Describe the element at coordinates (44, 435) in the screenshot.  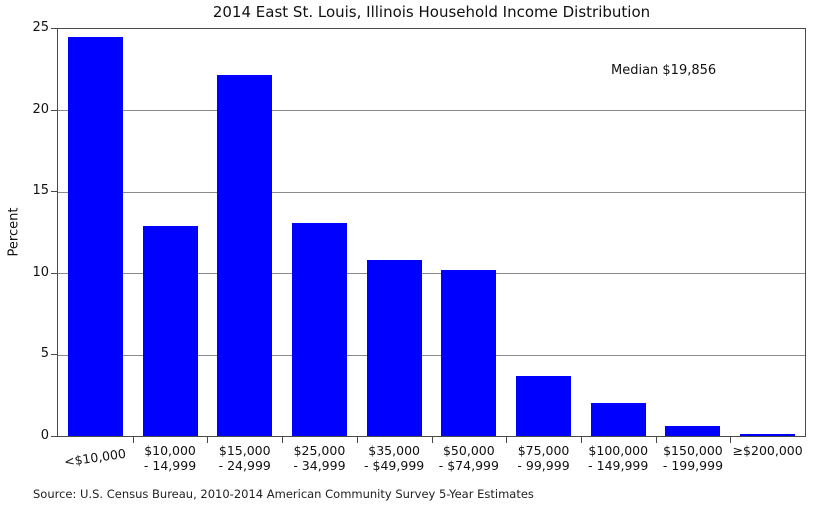
I see `y-tick-label-0: 0` at that location.